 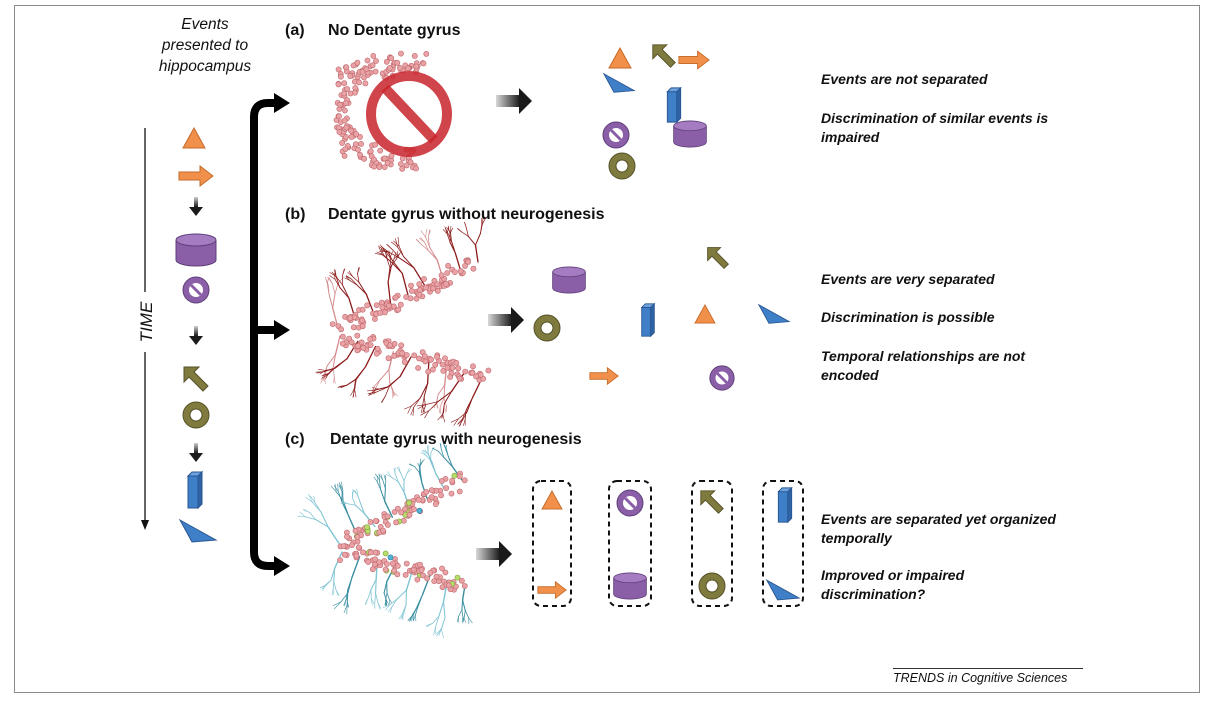 What do you see at coordinates (988, 676) in the screenshot?
I see `footer-credit: TRENDS in Cognitive Sciences` at bounding box center [988, 676].